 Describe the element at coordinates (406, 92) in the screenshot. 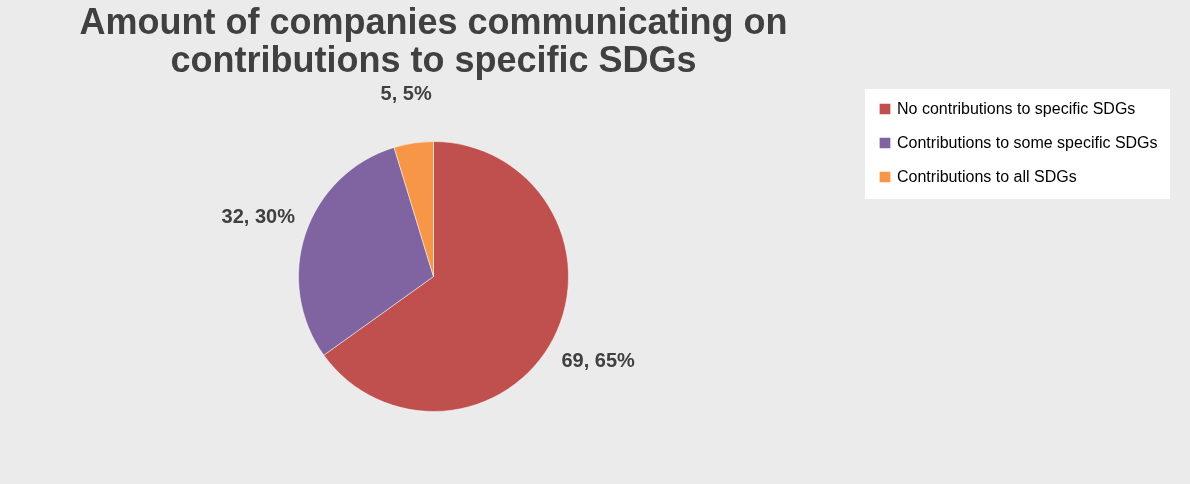

I see `data-label: 5, 5%` at that location.